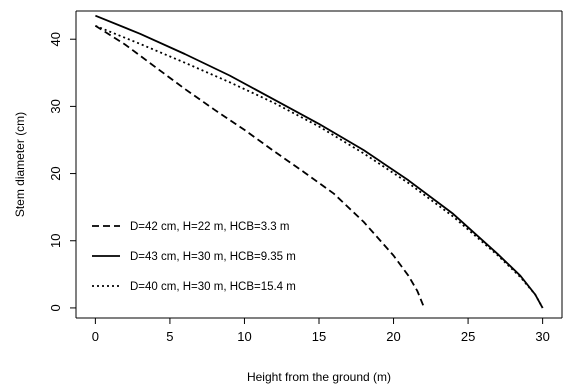  I want to click on x-tick-label: 30, so click(542, 336).